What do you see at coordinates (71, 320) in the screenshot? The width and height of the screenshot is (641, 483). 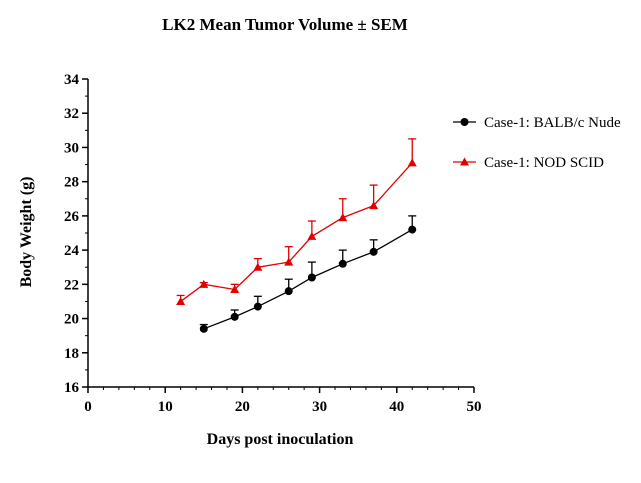 I see `y-tick-label: 20` at bounding box center [71, 320].